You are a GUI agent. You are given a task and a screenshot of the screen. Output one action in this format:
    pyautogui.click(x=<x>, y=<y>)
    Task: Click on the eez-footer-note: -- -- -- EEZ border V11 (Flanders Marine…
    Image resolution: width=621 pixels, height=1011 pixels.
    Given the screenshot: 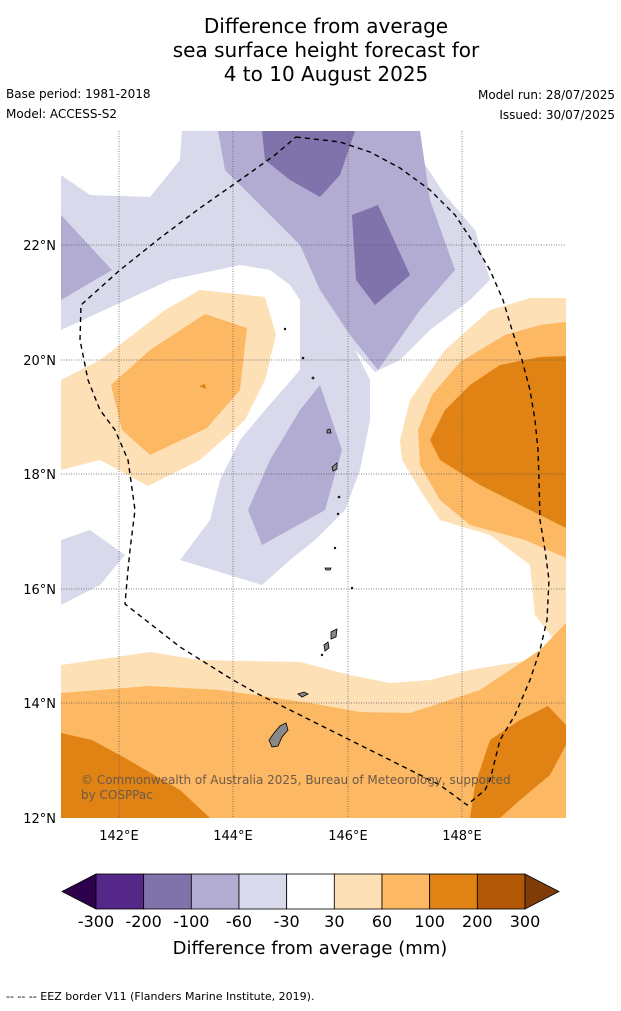 What is the action you would take?
    pyautogui.click(x=160, y=996)
    